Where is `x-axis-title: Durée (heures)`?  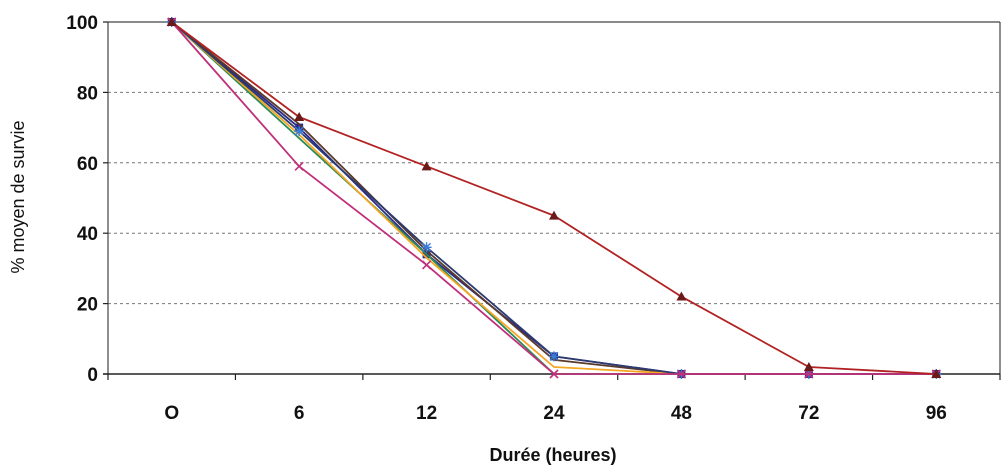 x-axis-title: Durée (heures) is located at coordinates (552, 455).